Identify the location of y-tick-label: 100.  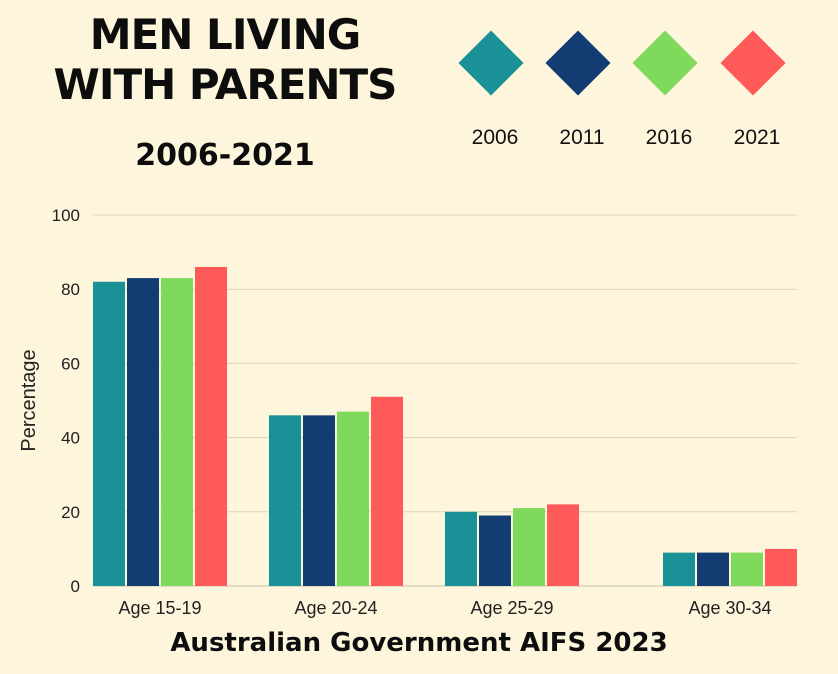
(66, 215).